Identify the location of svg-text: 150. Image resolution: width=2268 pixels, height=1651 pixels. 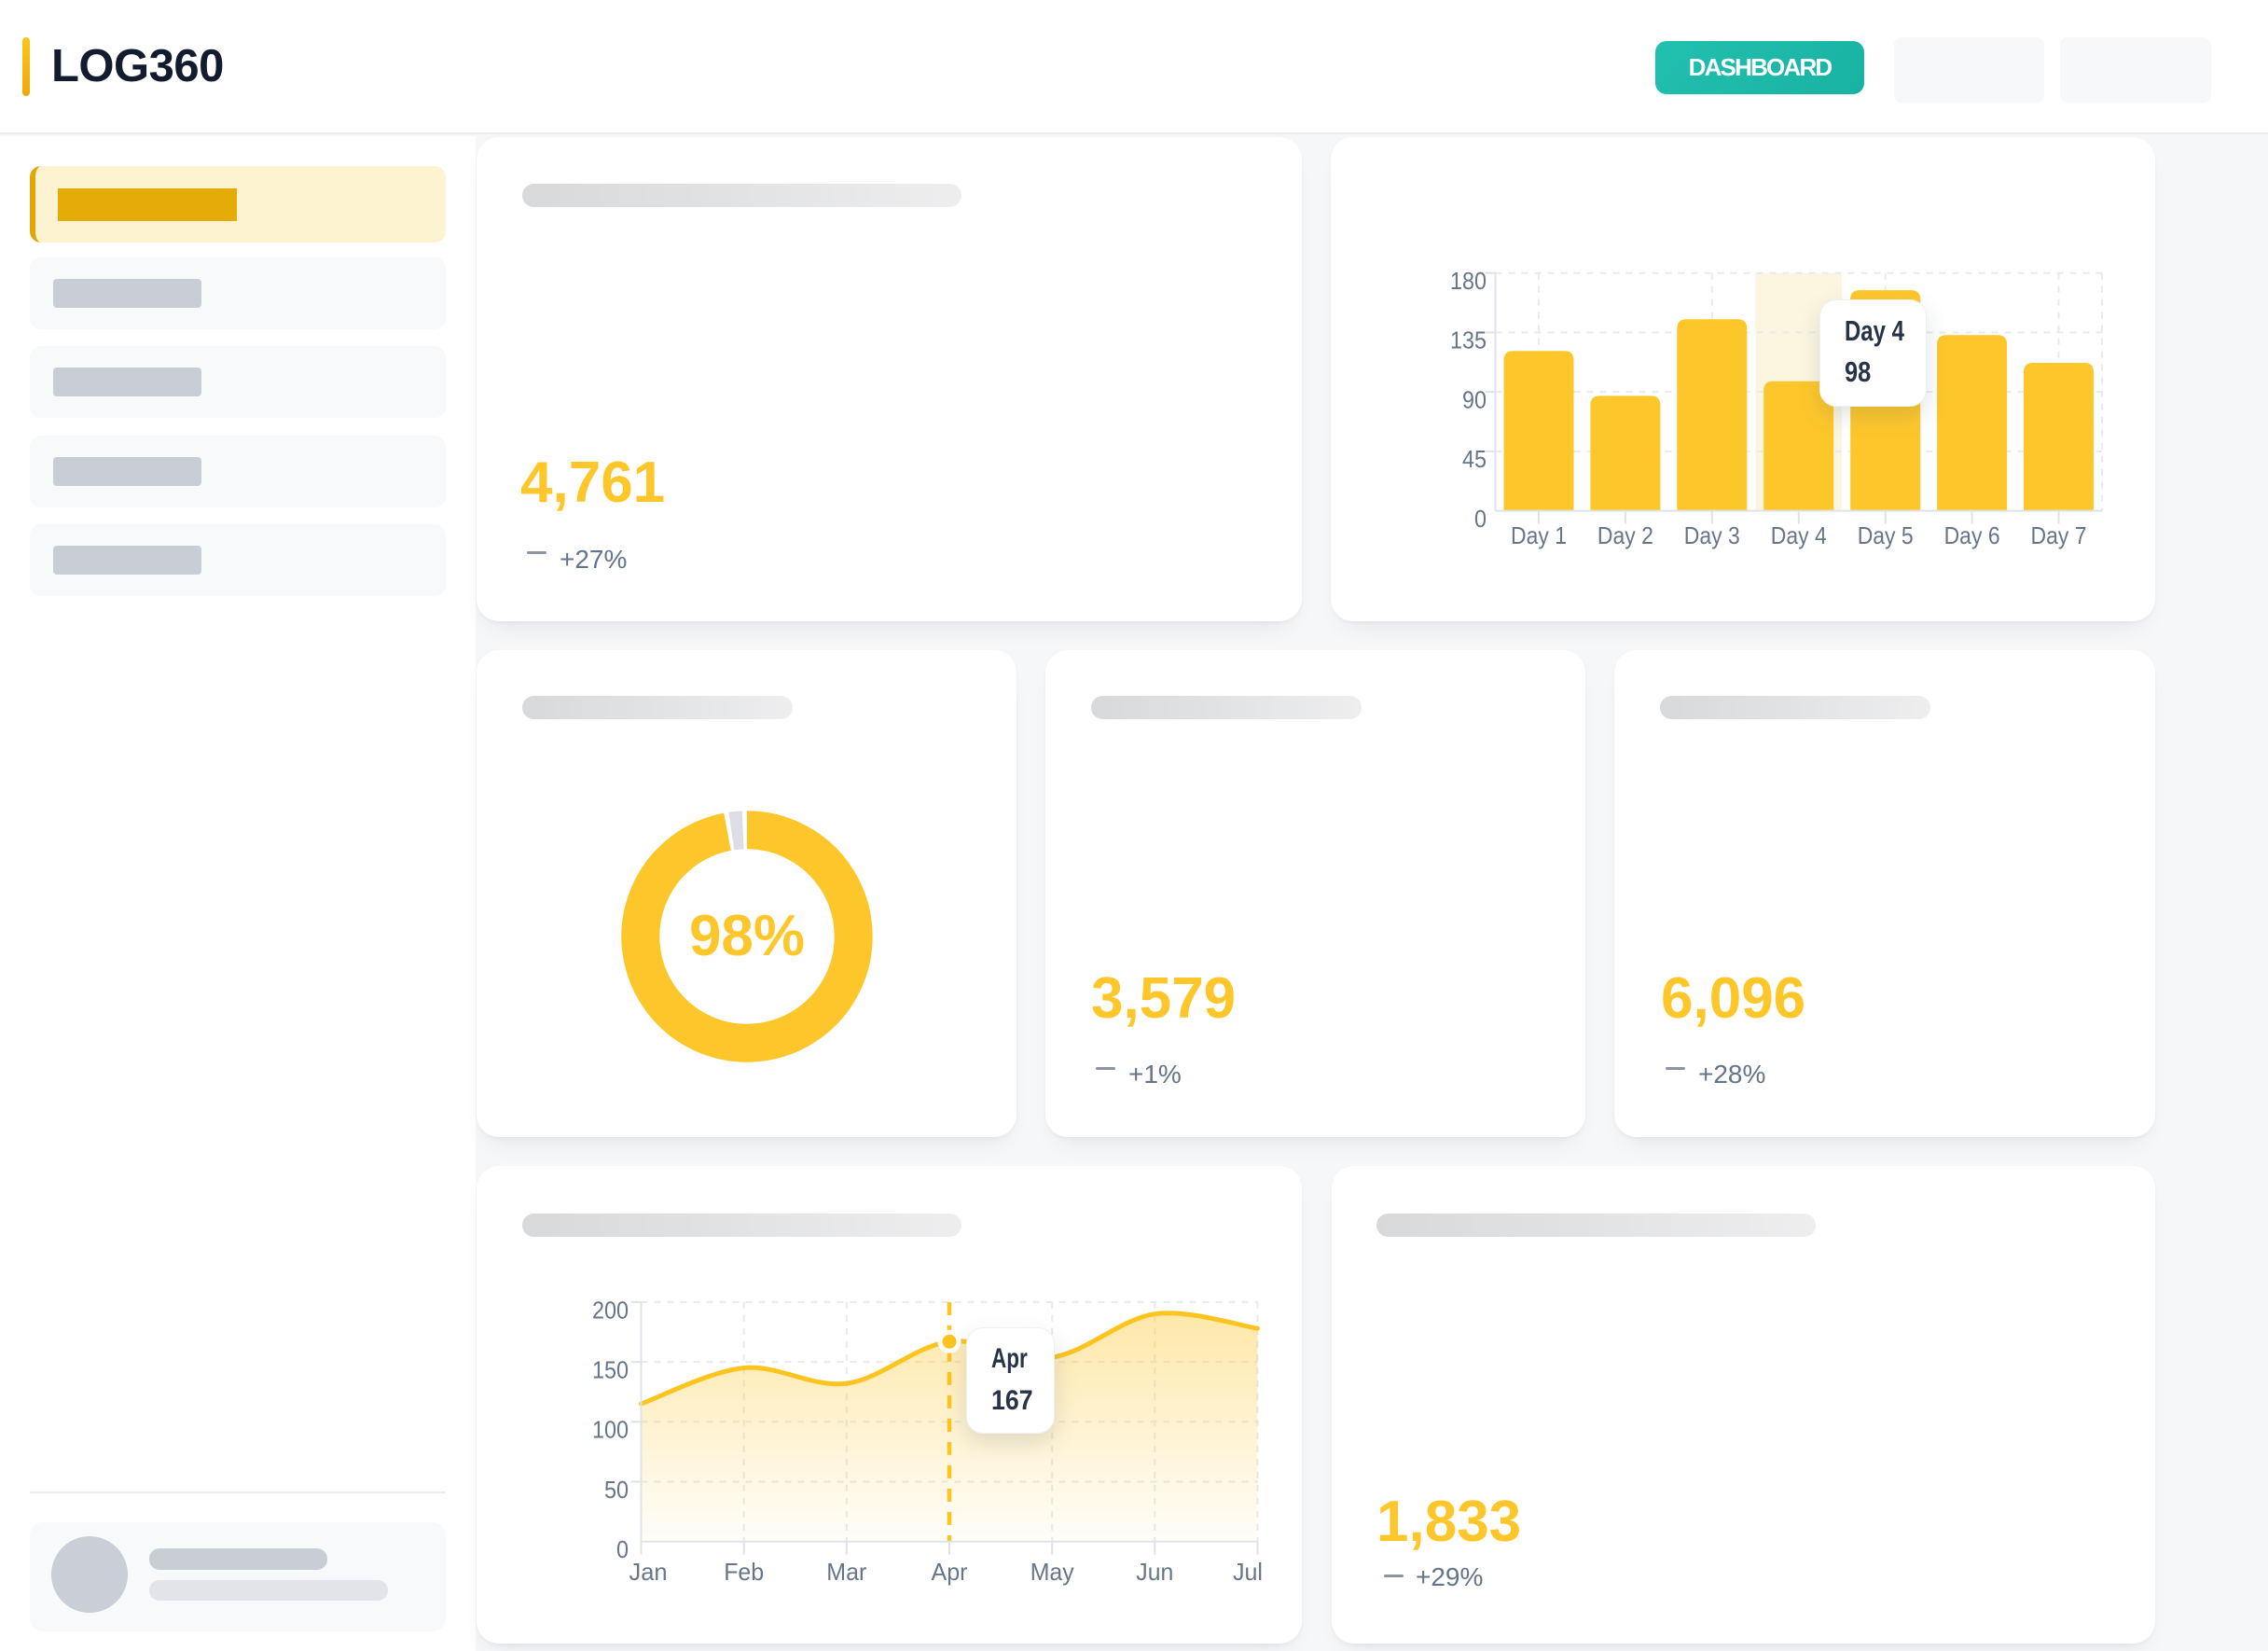
(610, 1370).